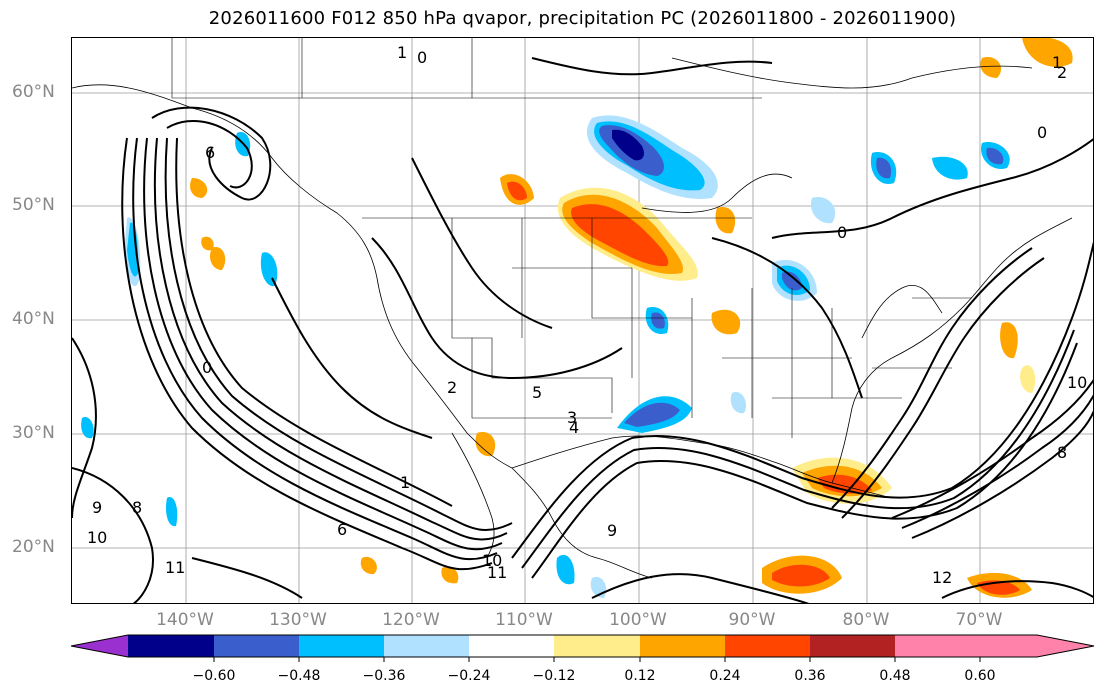 The height and width of the screenshot is (698, 1105). What do you see at coordinates (752, 620) in the screenshot?
I see `lon-label: 90°W` at bounding box center [752, 620].